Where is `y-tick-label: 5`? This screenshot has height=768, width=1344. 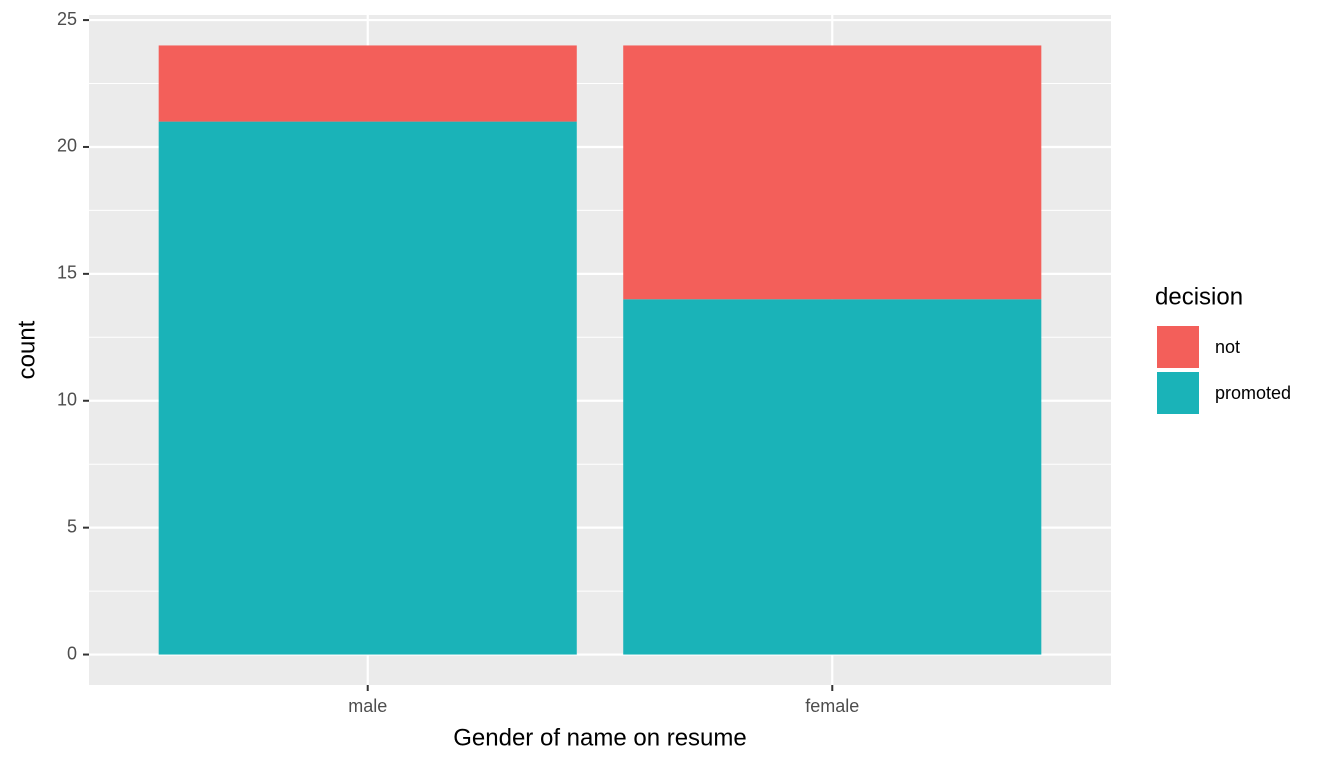 y-tick-label: 5 is located at coordinates (72, 526).